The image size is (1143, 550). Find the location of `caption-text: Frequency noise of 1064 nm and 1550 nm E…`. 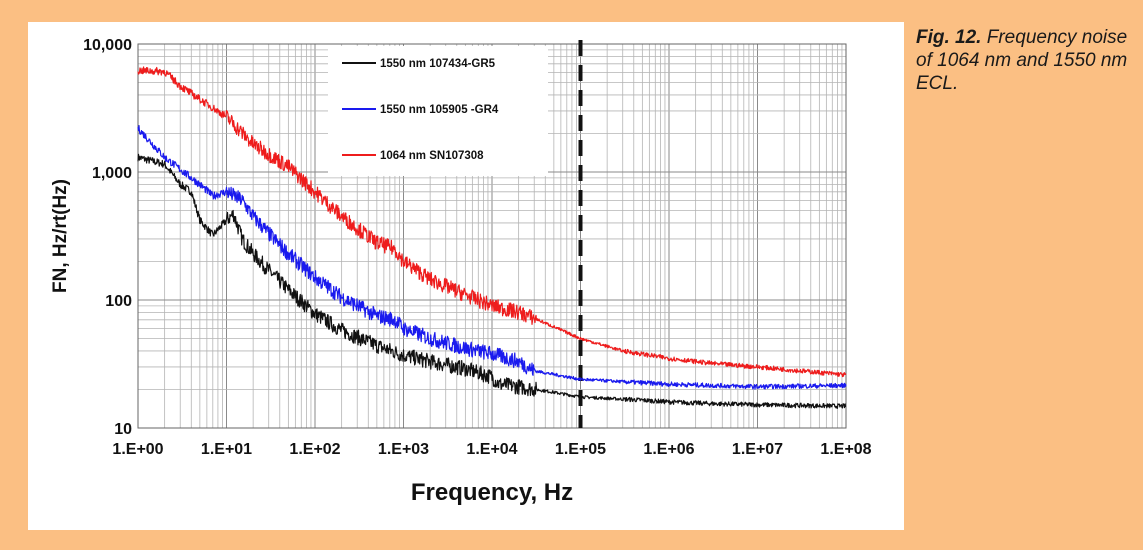

caption-text: Frequency noise of 1064 nm and 1550 nm E… is located at coordinates (1022, 60).